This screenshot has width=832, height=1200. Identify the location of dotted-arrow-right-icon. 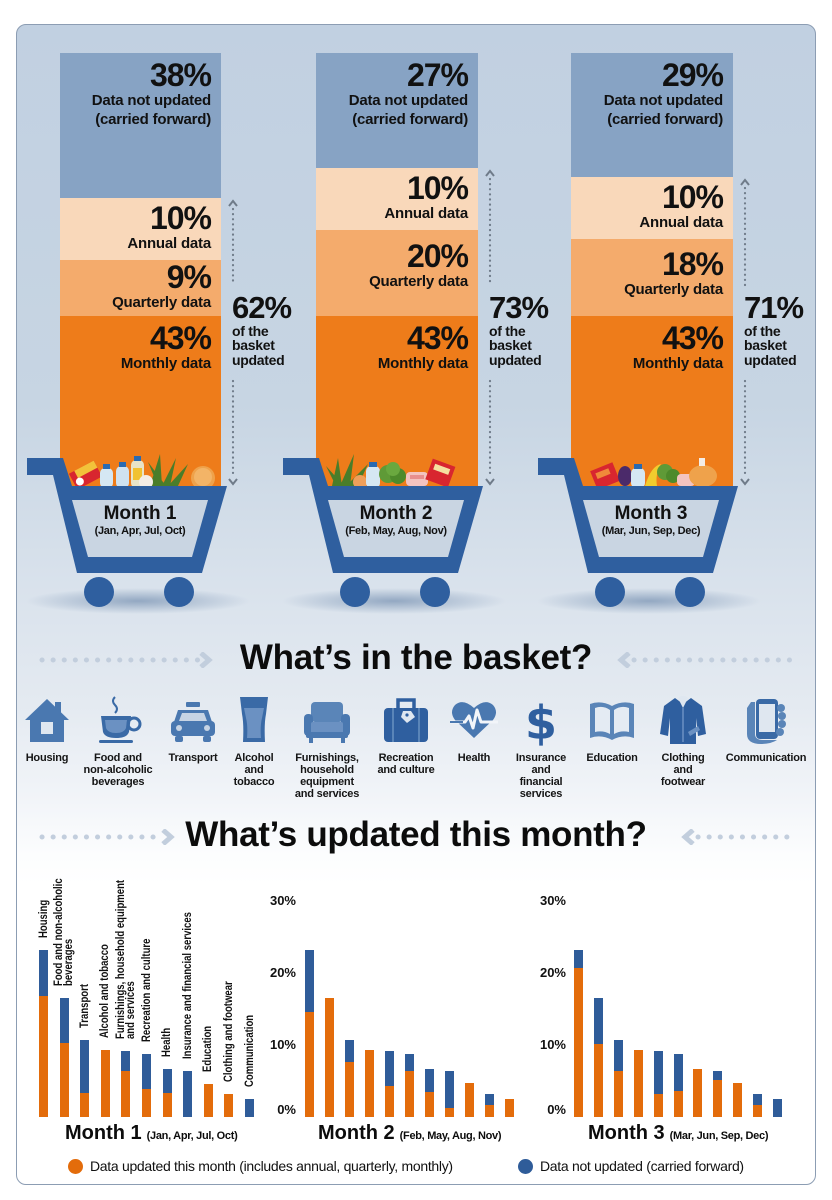
(126, 660).